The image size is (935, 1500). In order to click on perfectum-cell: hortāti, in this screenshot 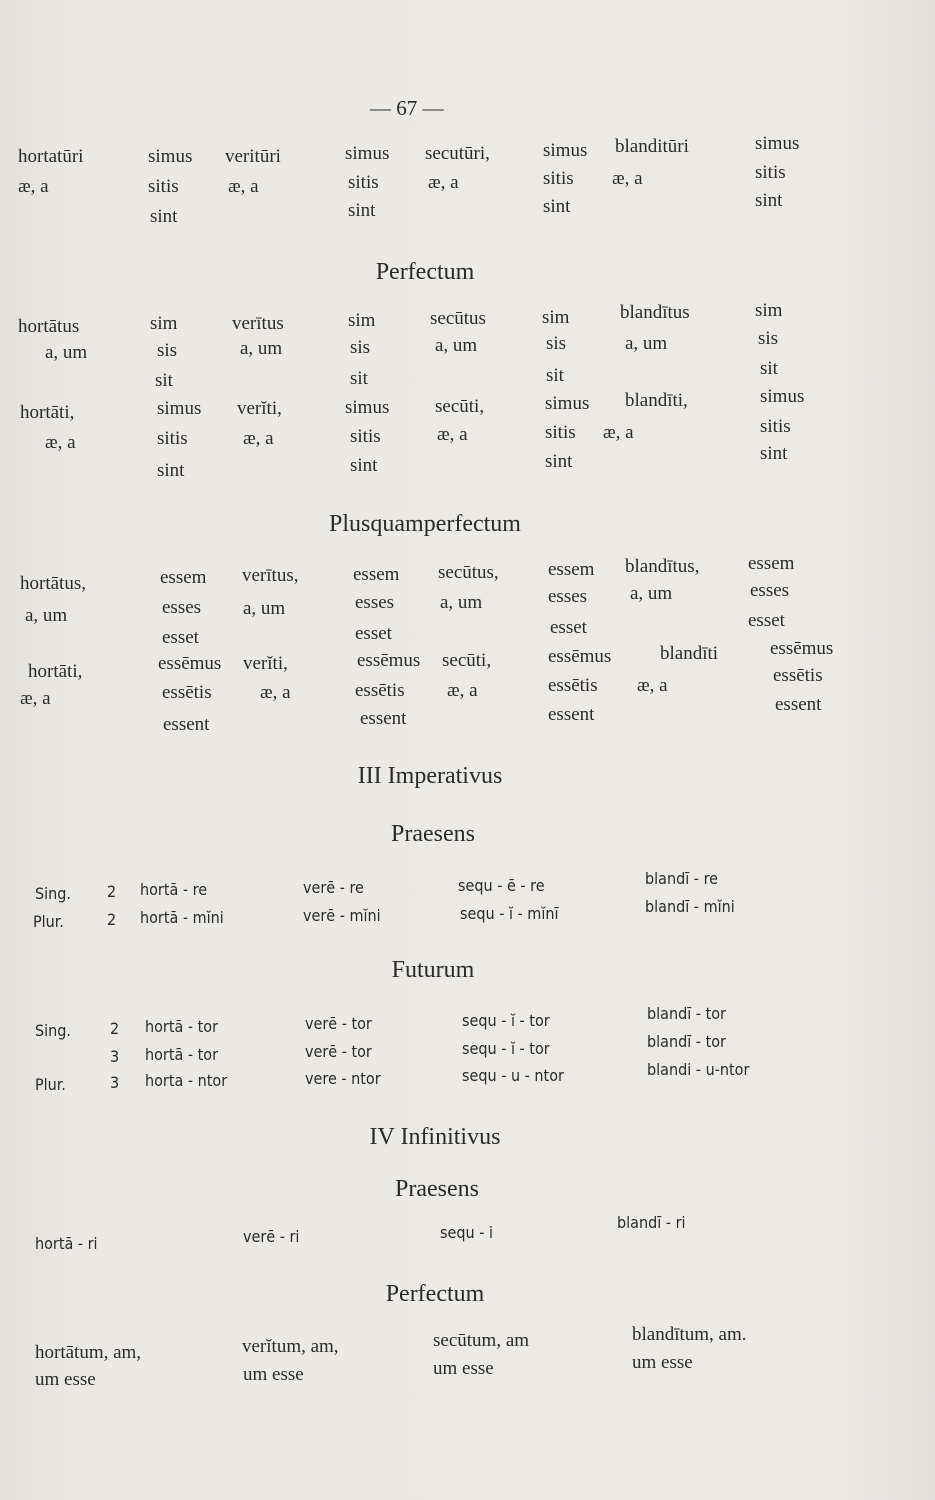, I will do `click(47, 412)`.